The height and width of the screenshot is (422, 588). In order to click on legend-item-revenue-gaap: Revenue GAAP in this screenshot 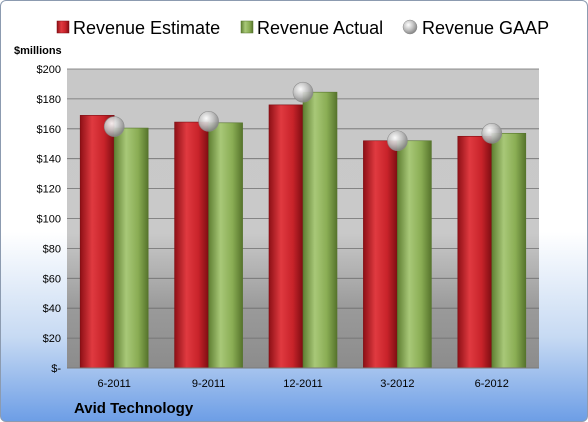, I will do `click(475, 28)`.